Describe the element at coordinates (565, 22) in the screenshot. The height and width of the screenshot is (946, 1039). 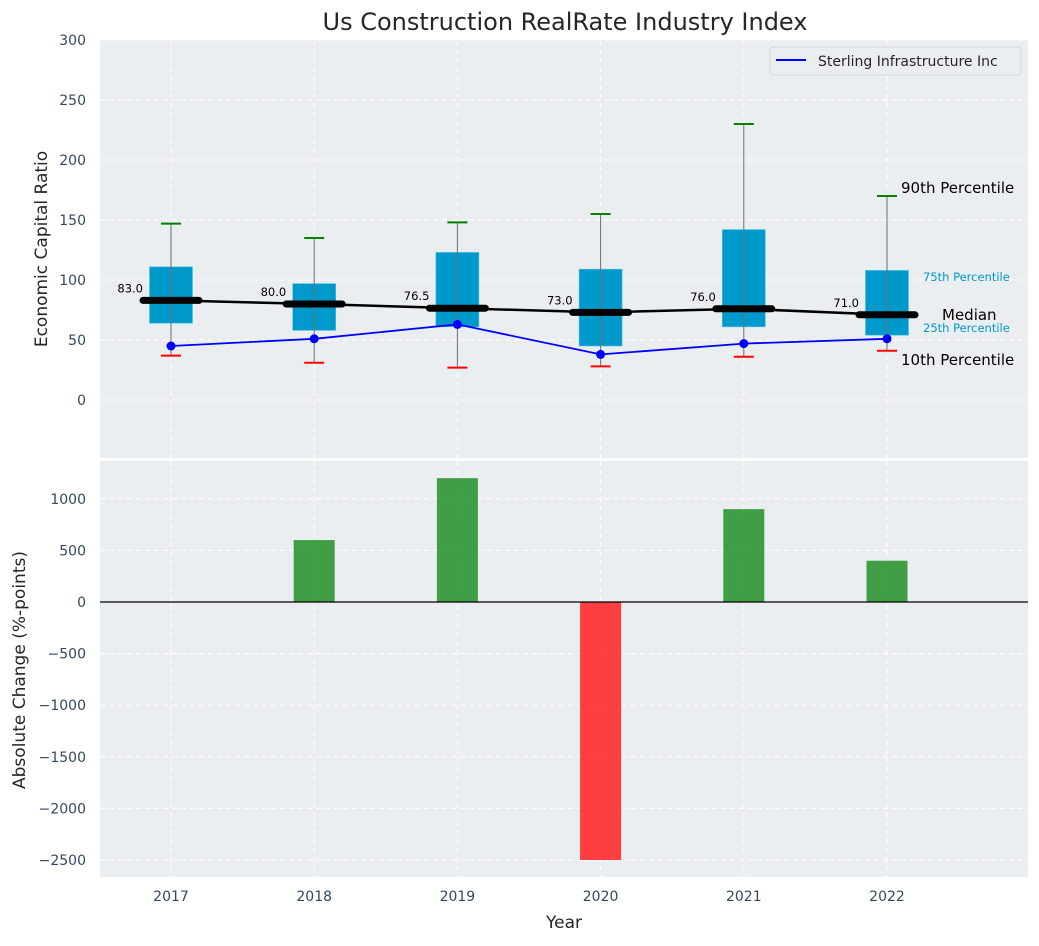
I see `chart-title: Us Construction RealRate Industry Index` at that location.